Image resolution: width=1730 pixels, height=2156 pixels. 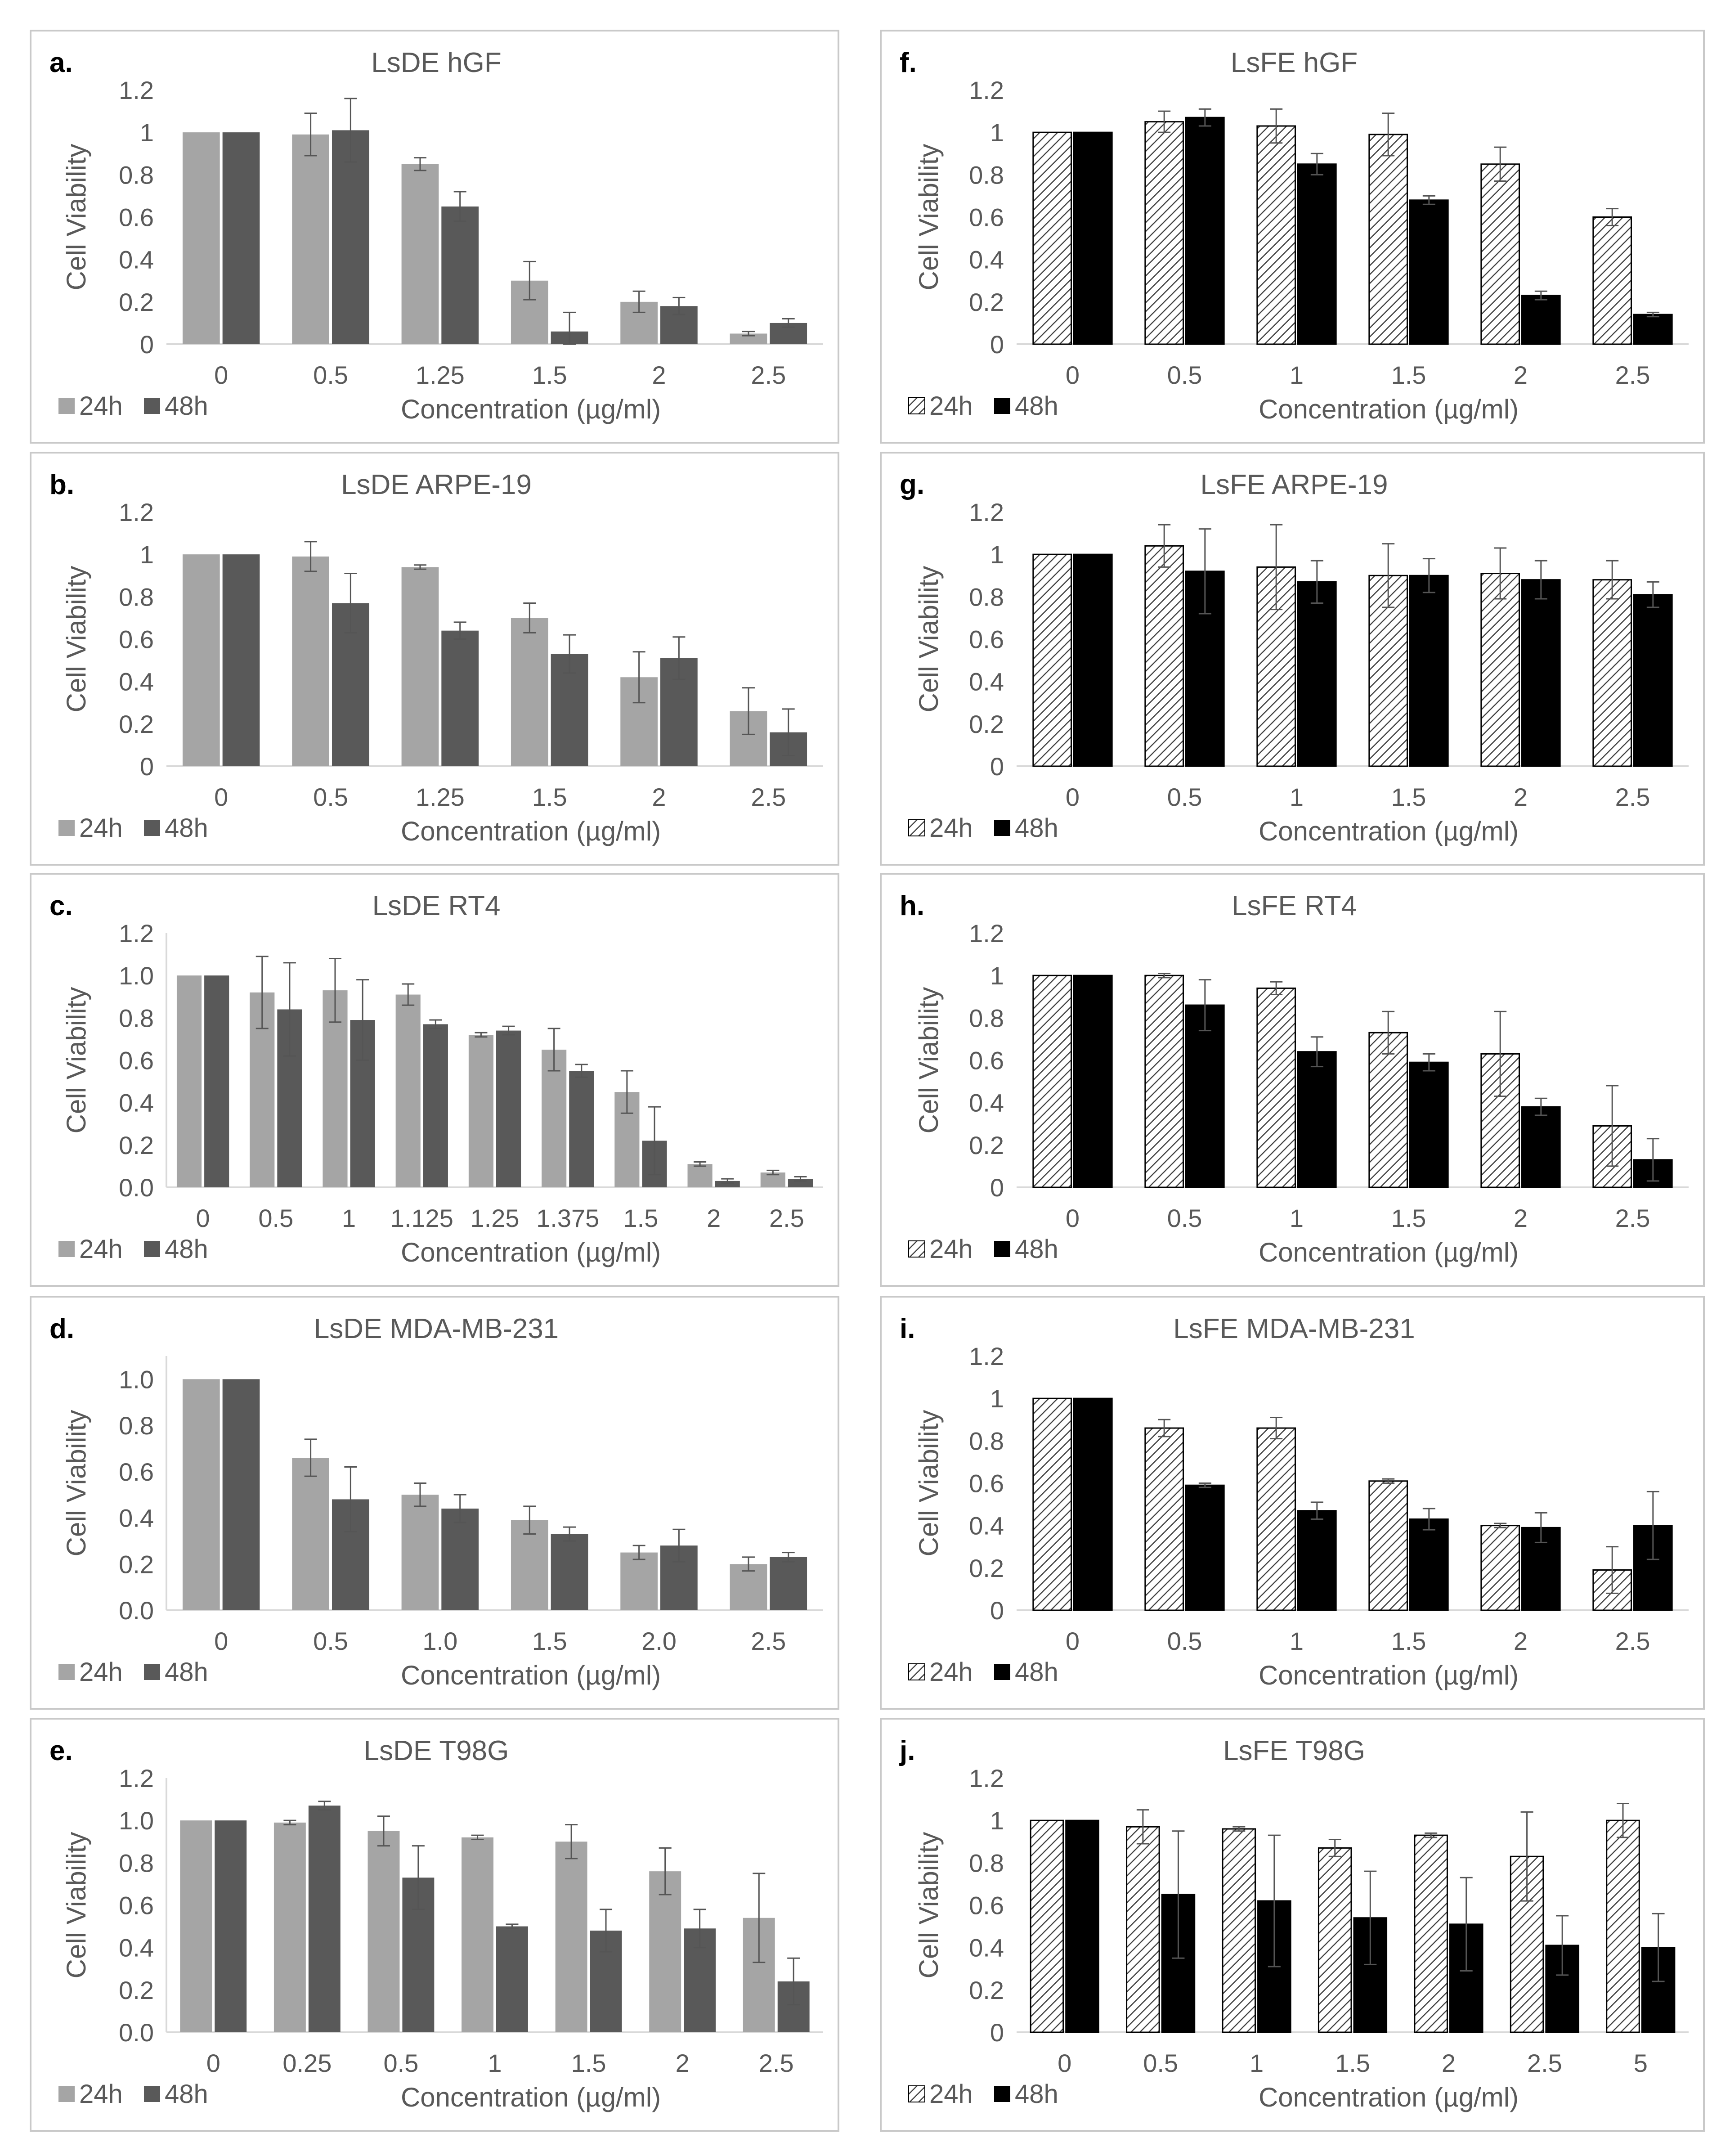 What do you see at coordinates (61, 905) in the screenshot?
I see `panel-letter: c.` at bounding box center [61, 905].